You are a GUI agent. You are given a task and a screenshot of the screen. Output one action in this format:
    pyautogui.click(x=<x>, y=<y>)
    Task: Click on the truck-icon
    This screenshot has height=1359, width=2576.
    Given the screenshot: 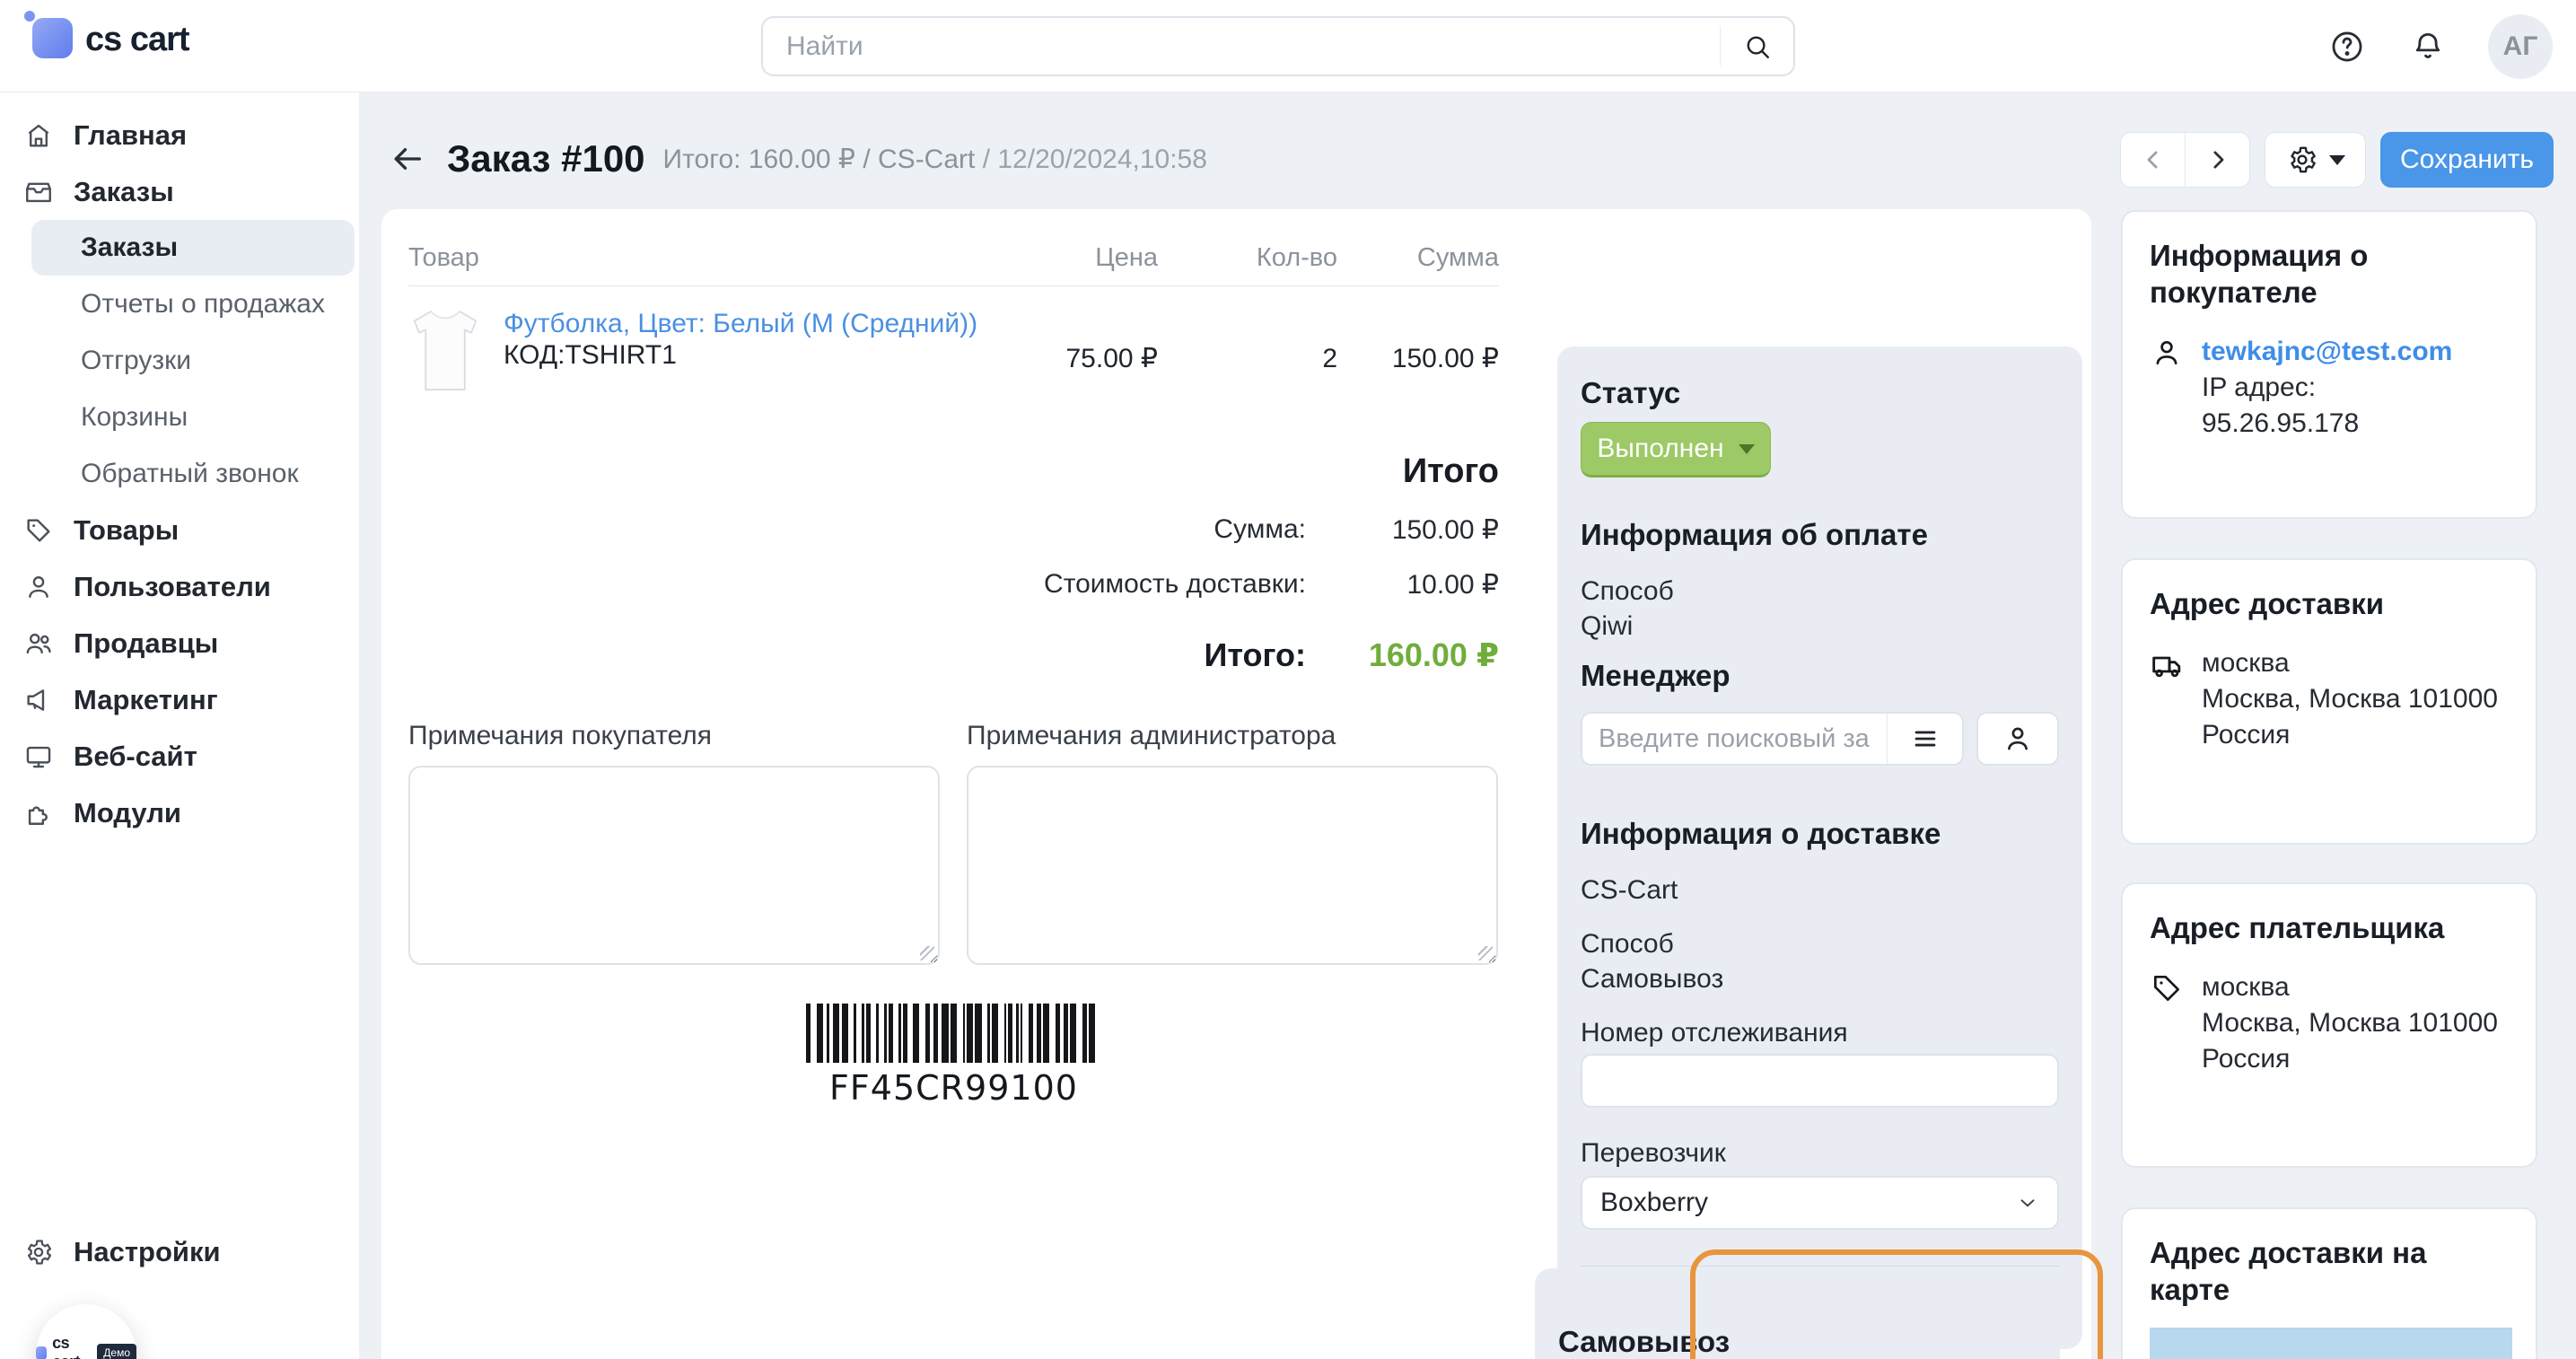 What is the action you would take?
    pyautogui.click(x=2168, y=665)
    